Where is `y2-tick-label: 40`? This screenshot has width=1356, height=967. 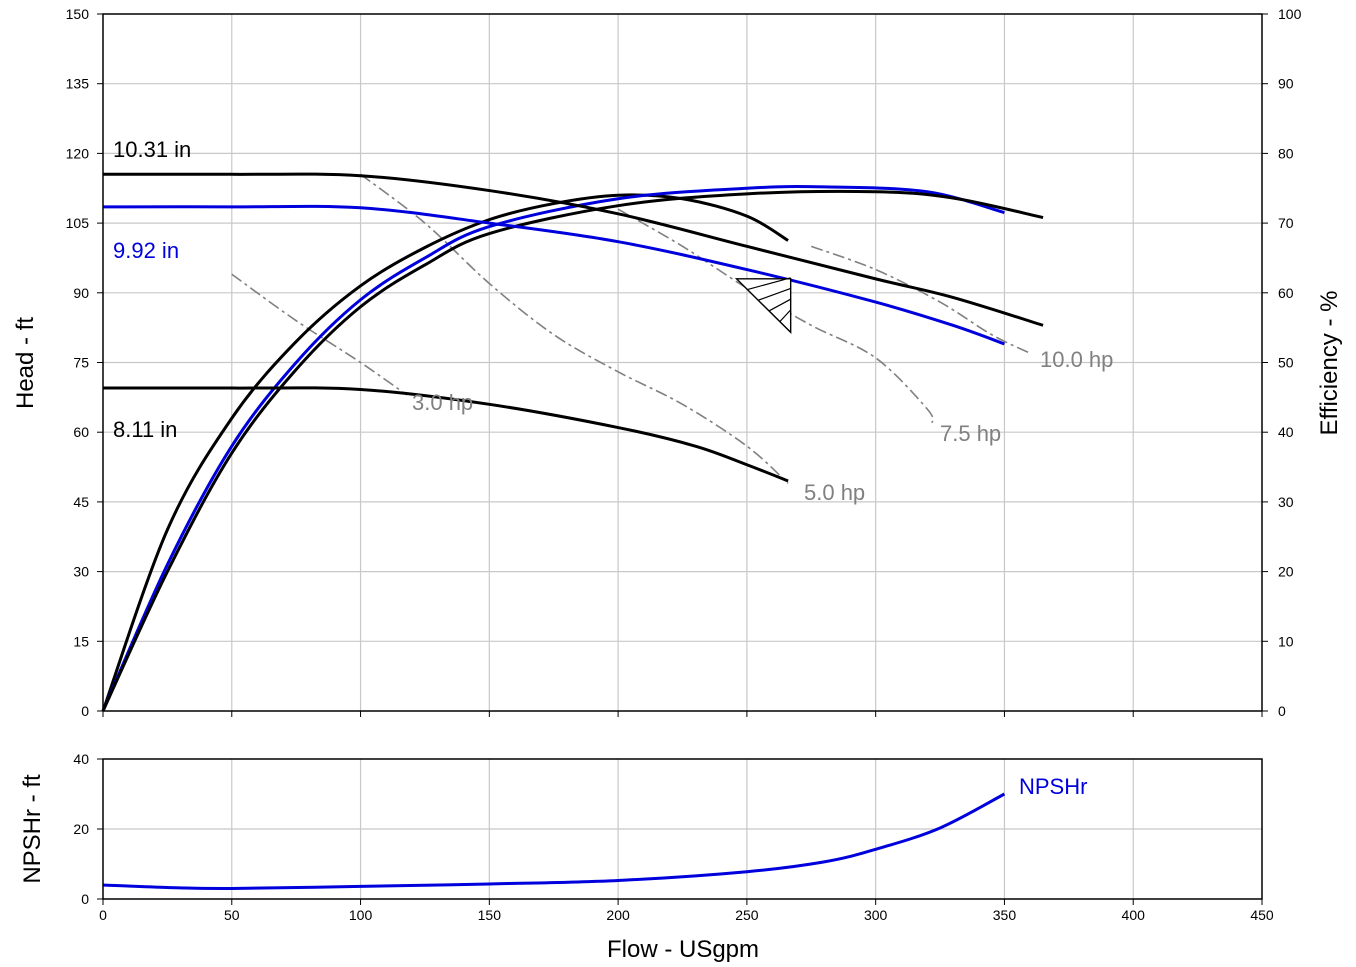
y2-tick-label: 40 is located at coordinates (1286, 432).